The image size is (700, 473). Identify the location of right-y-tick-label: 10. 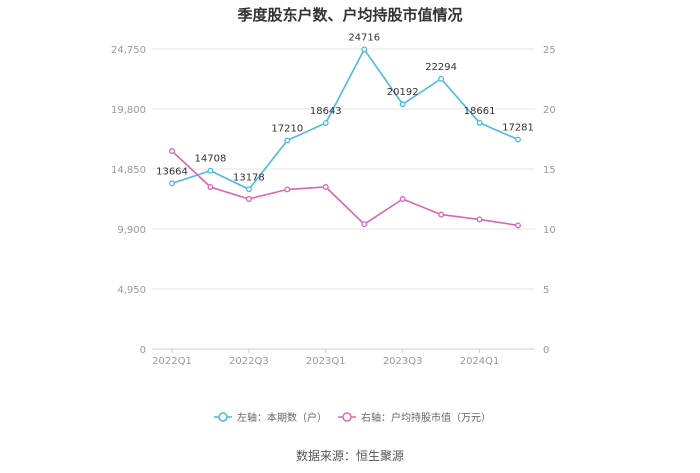
(549, 230).